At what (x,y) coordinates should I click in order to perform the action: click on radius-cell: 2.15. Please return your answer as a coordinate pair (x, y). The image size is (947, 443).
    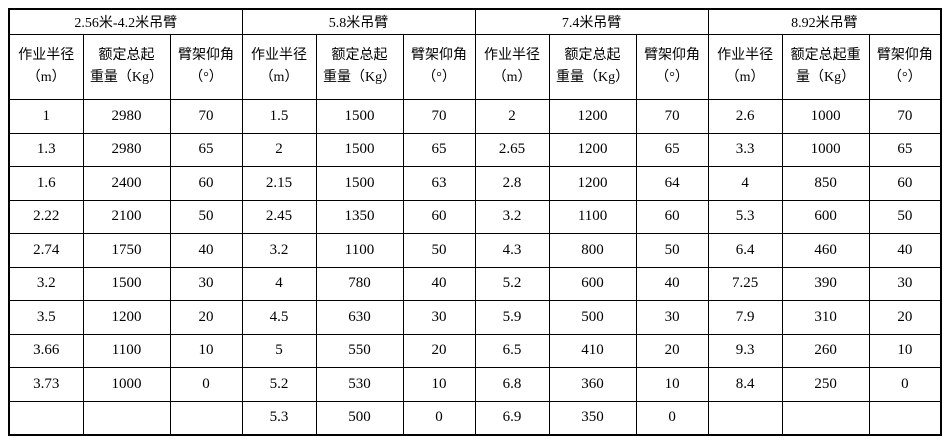
    Looking at the image, I should click on (279, 183).